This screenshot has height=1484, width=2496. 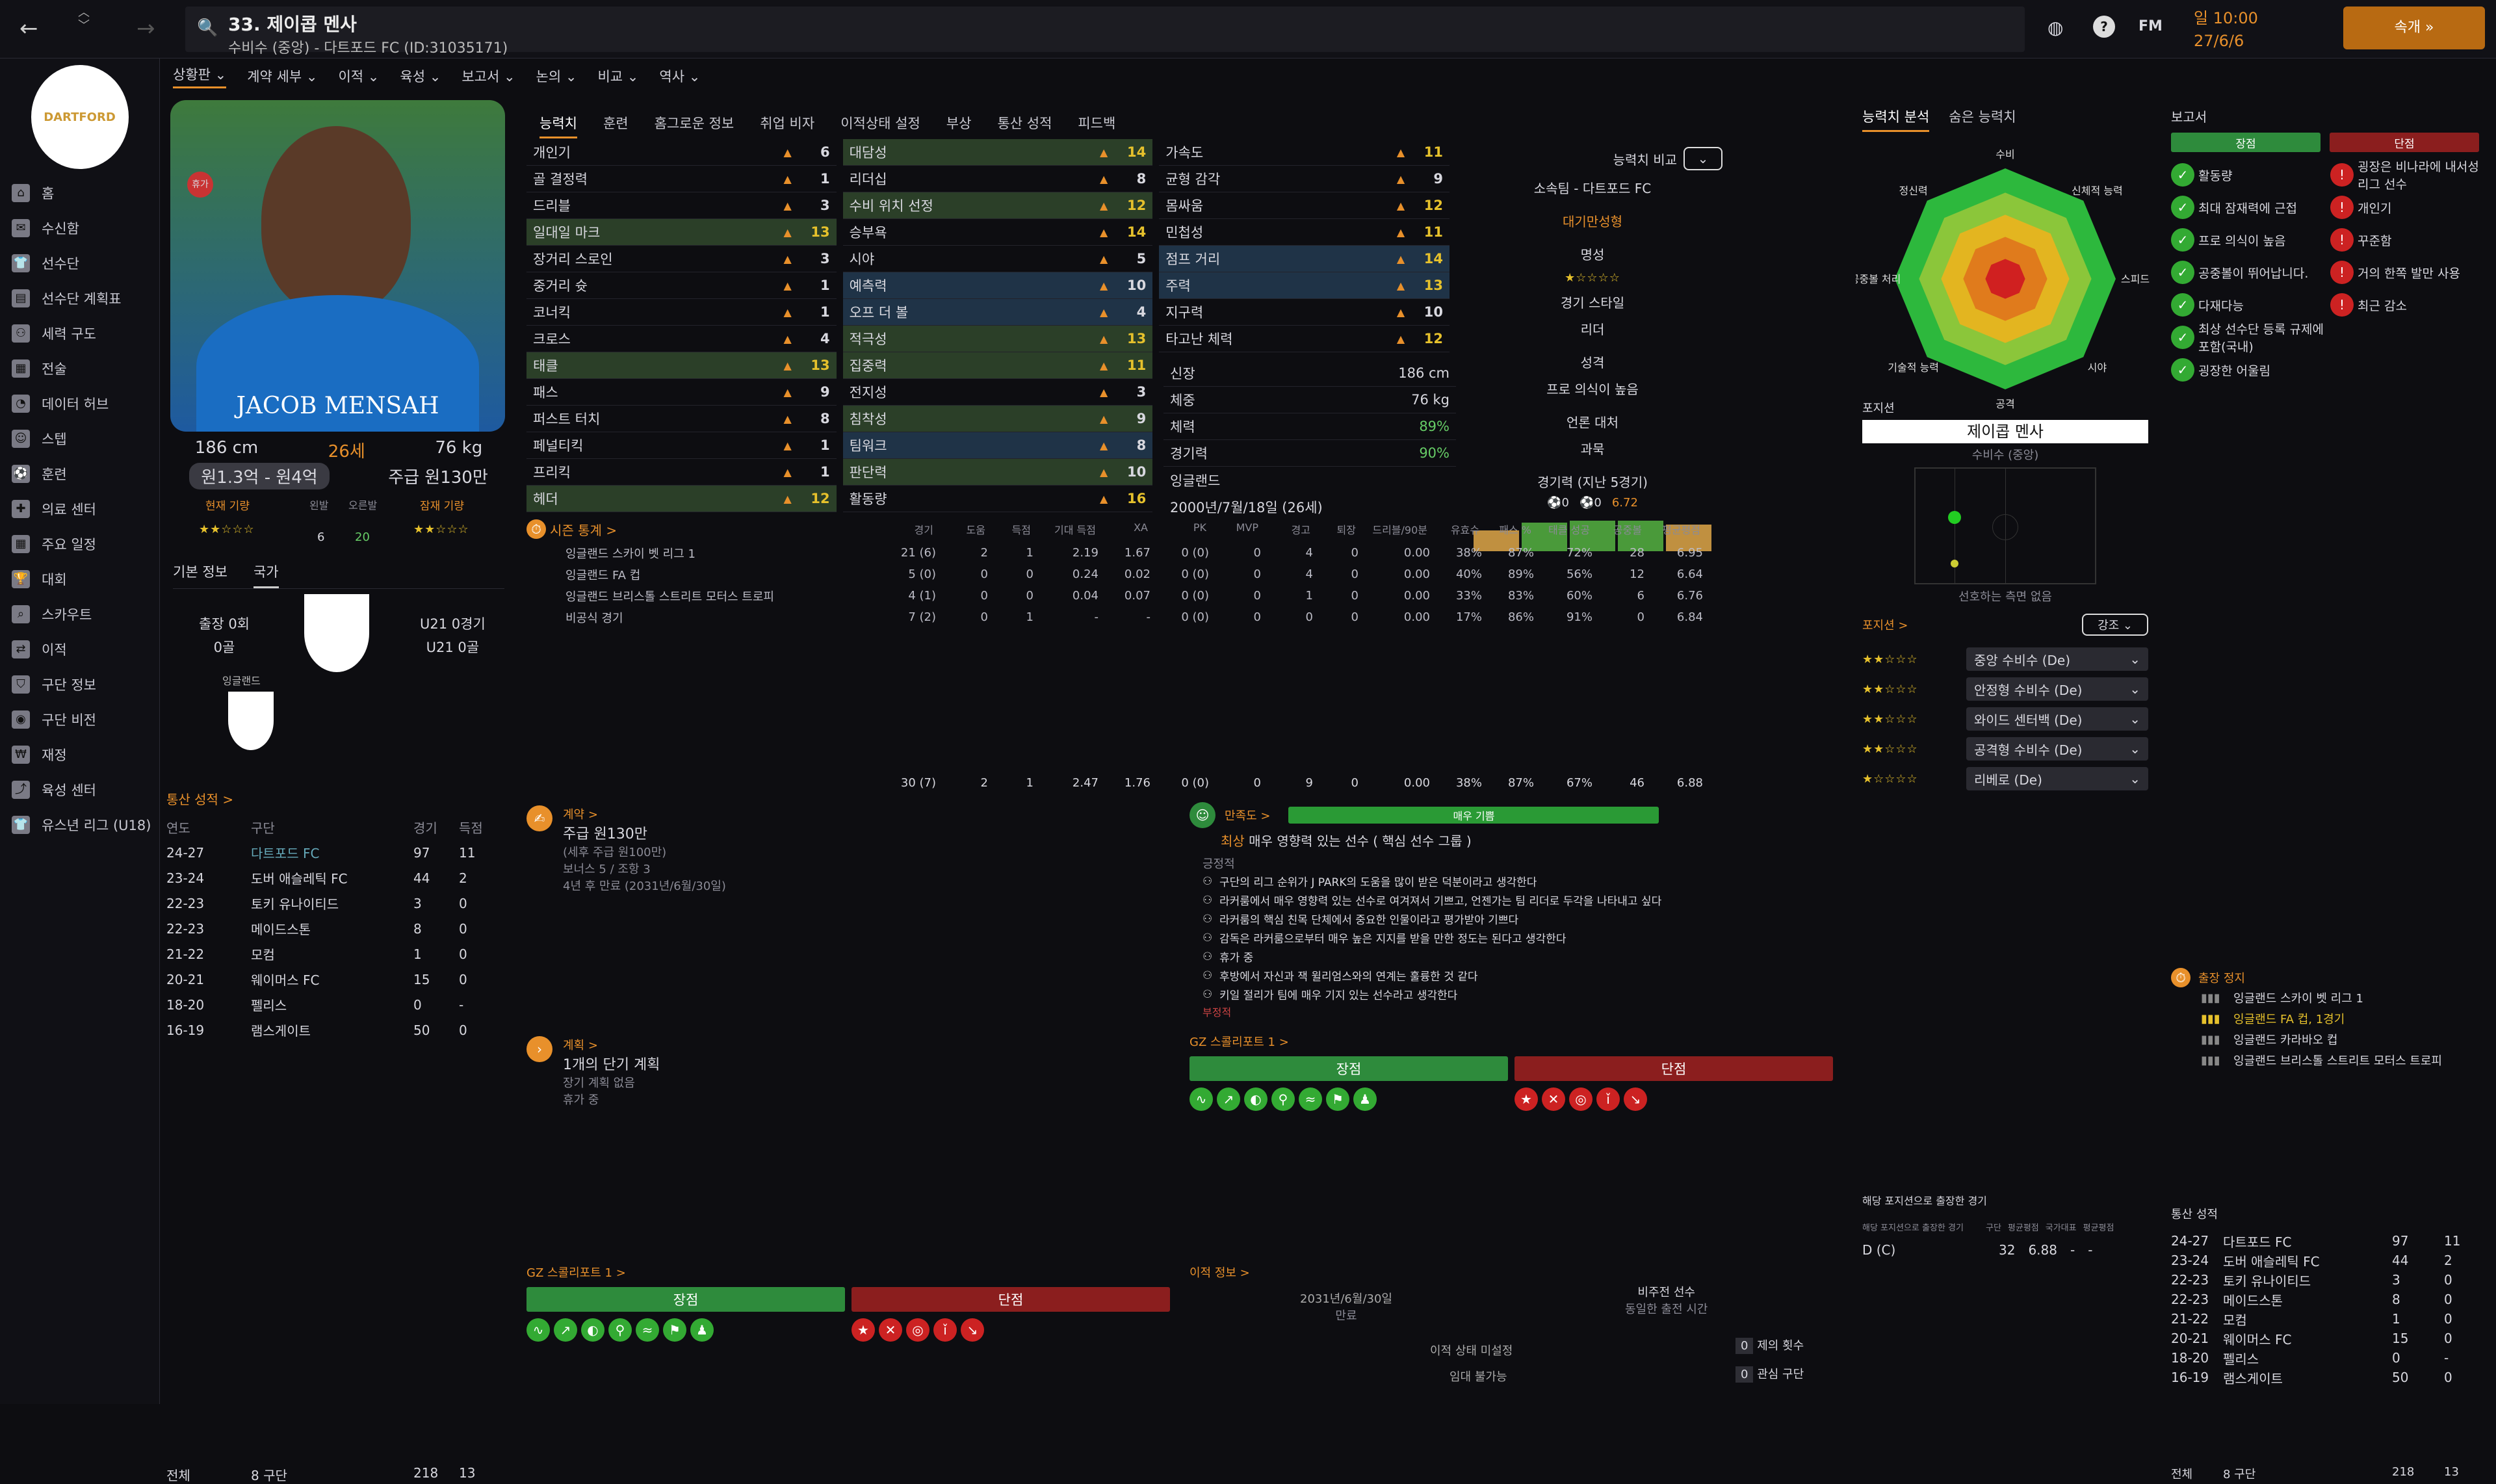 I want to click on continue-button: 속개 », so click(x=2414, y=28).